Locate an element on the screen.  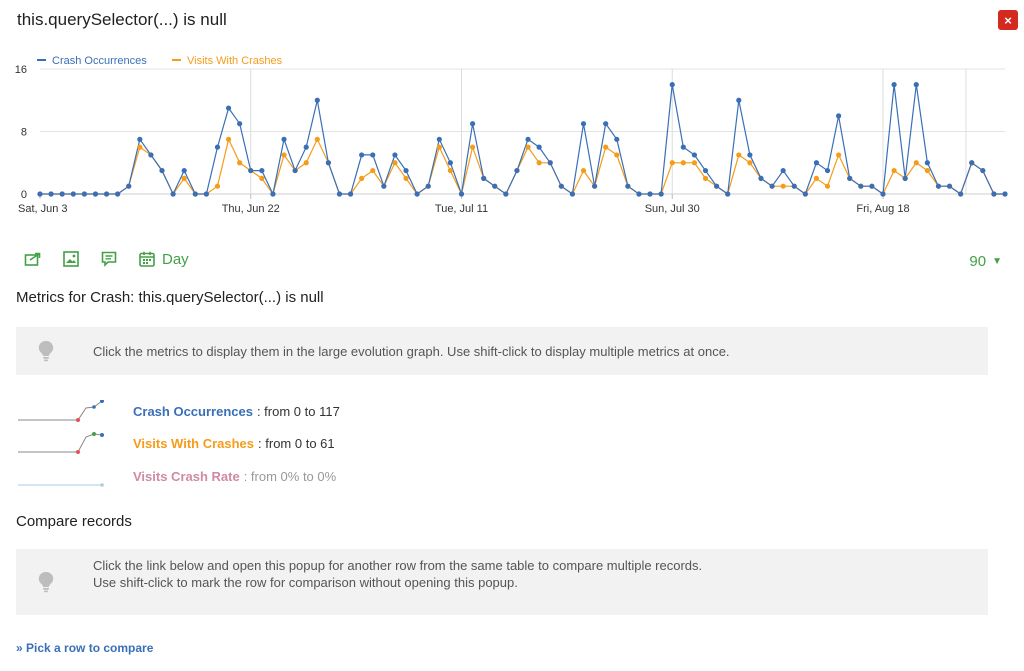
export-icon is located at coordinates (33, 259).